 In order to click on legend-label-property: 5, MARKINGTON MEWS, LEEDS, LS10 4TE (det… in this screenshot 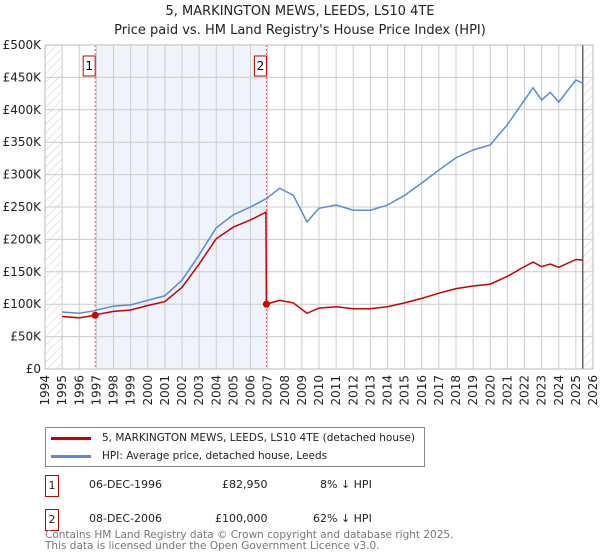, I will do `click(259, 438)`.